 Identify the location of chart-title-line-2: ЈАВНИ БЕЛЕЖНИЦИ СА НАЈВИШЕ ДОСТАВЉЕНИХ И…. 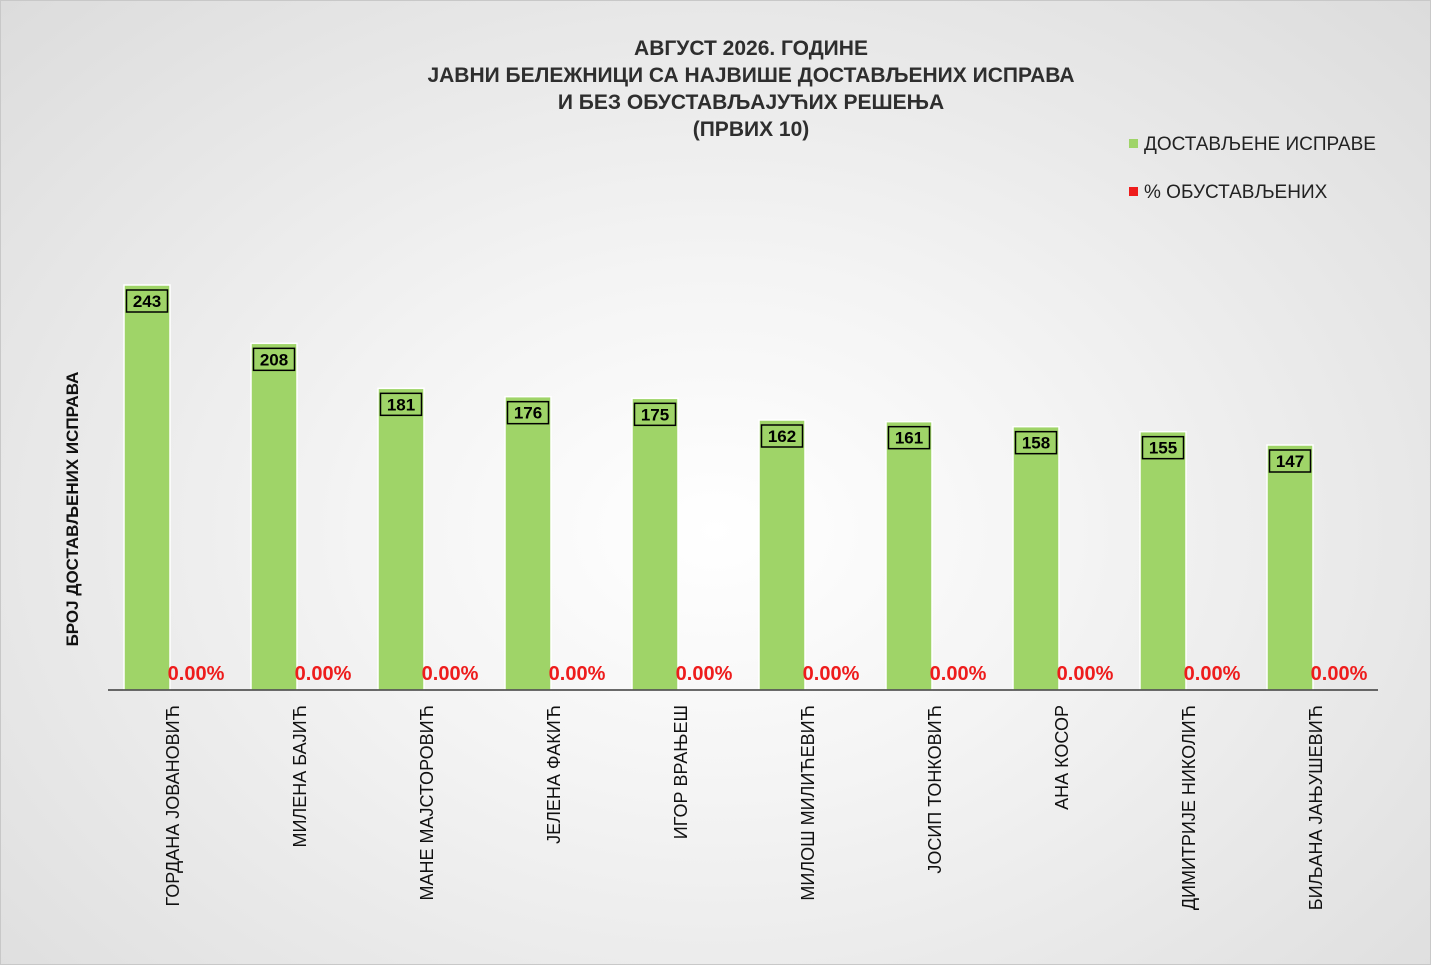
(751, 75).